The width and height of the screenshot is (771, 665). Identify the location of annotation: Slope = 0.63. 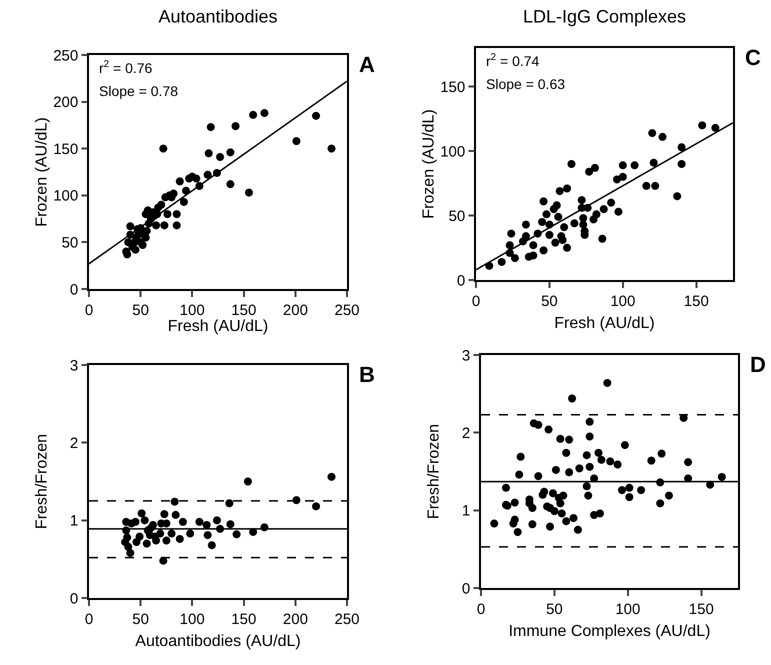
(526, 84).